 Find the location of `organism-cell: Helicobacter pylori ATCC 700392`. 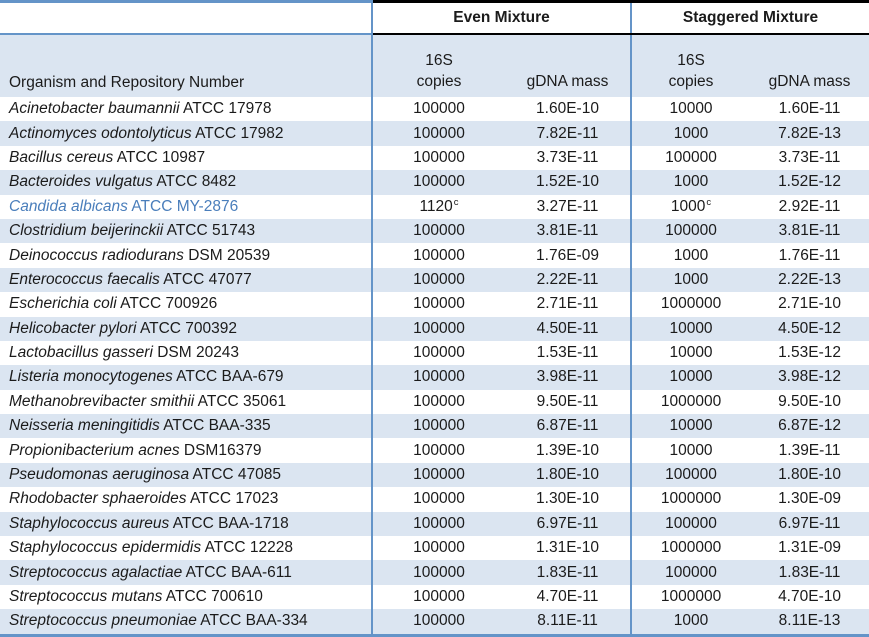

organism-cell: Helicobacter pylori ATCC 700392 is located at coordinates (123, 328).